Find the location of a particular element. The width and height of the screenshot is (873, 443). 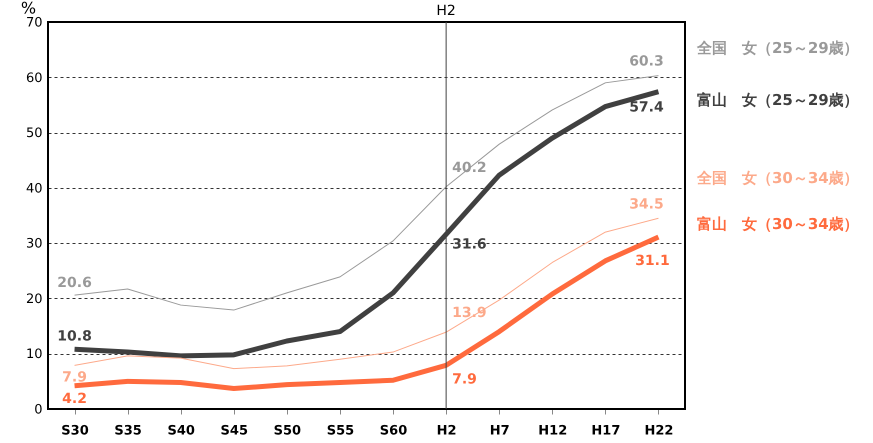

text: 全国 女（25～29歳） is located at coordinates (777, 48).